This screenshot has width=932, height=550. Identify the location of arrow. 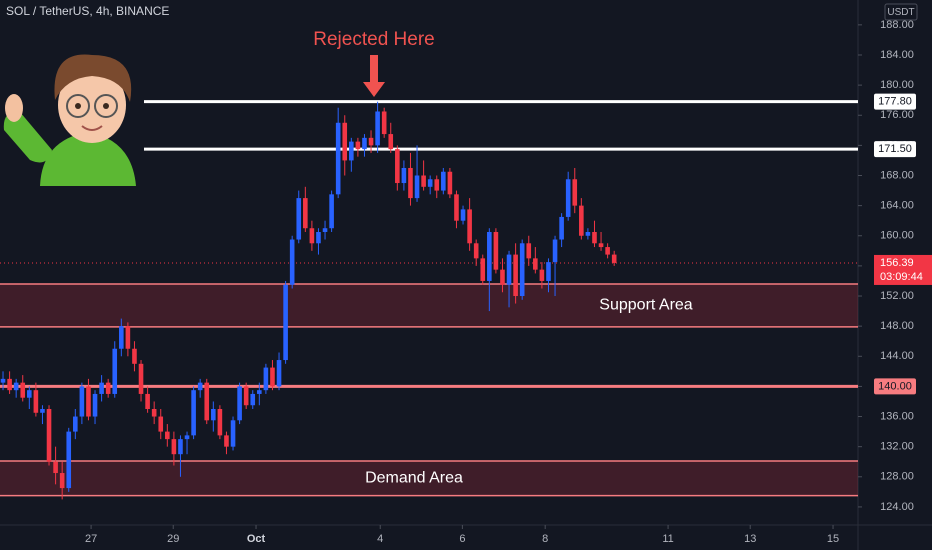
(374, 76).